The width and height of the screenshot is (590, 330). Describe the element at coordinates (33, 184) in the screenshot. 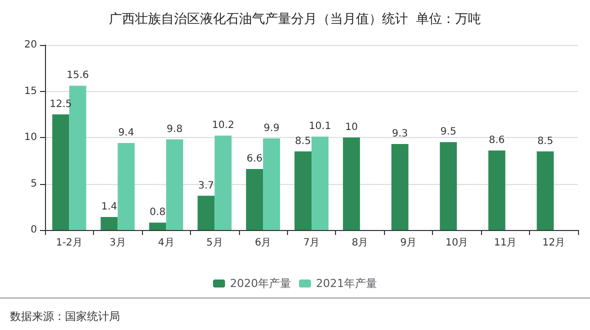

I see `y-tick-label: 5` at that location.